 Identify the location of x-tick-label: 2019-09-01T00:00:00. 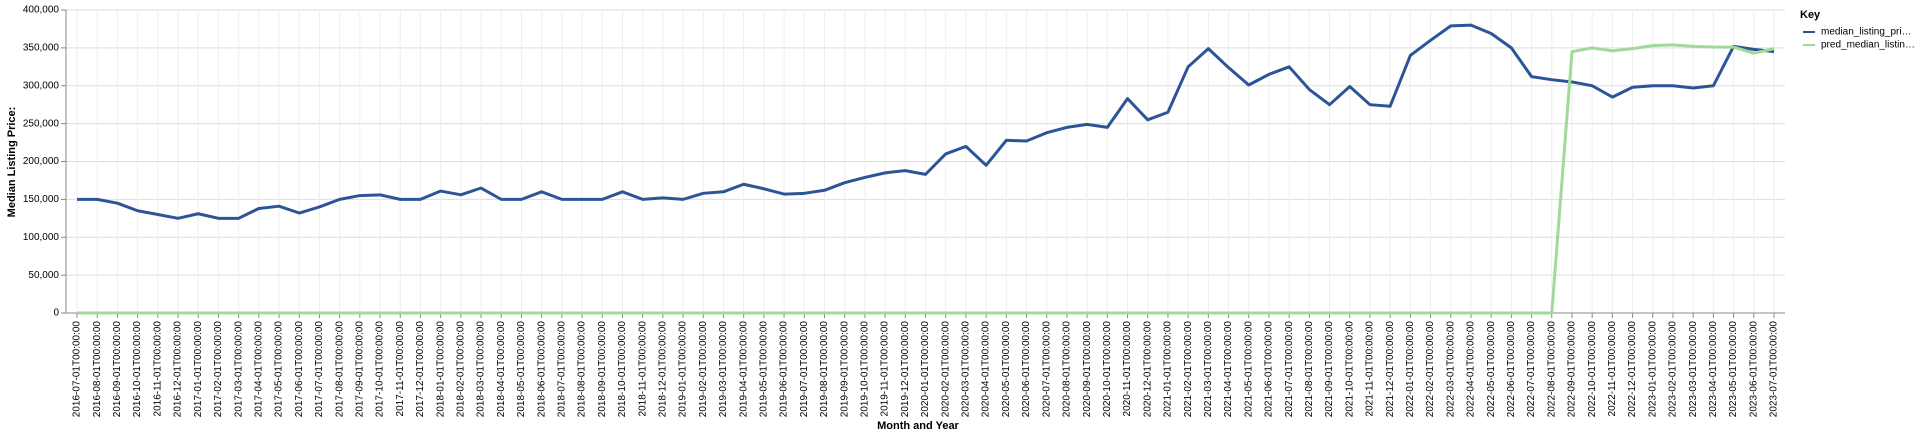
(844, 369).